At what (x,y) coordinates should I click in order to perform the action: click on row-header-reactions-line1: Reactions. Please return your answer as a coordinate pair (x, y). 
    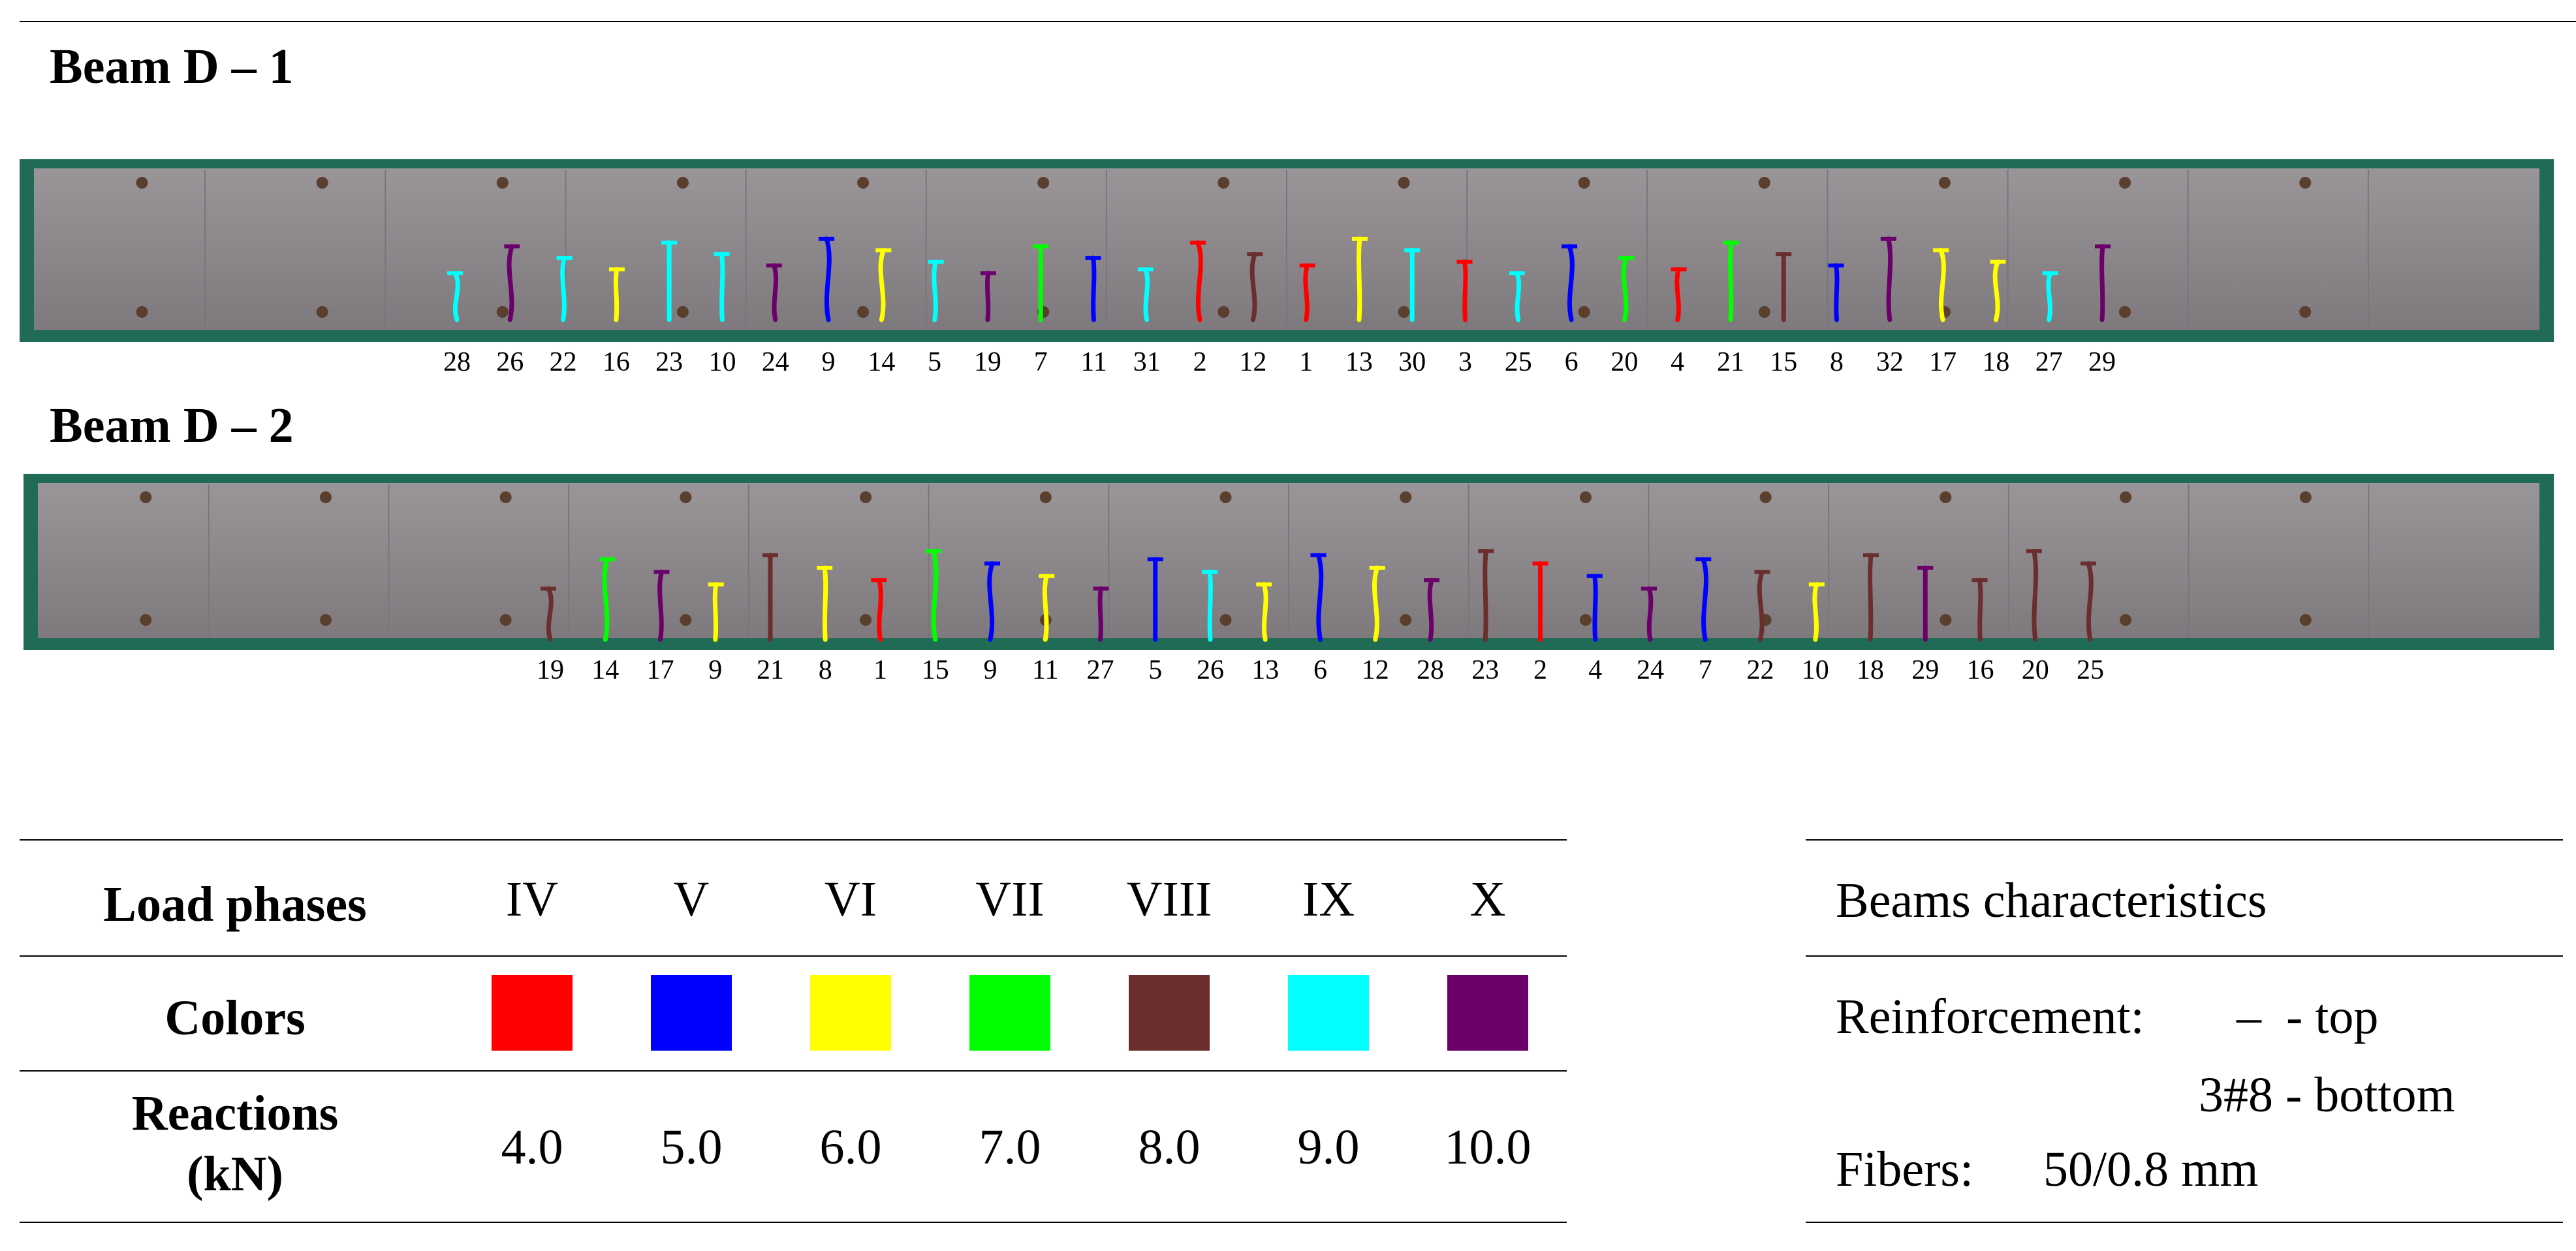
    Looking at the image, I should click on (235, 1113).